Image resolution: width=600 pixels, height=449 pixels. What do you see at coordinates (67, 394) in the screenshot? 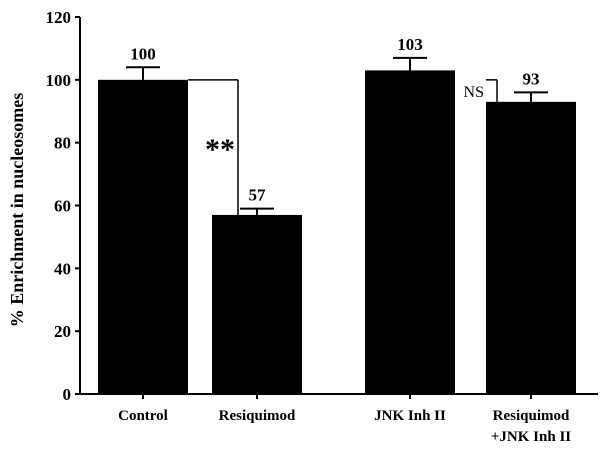
I see `y-tick-label: 0` at bounding box center [67, 394].